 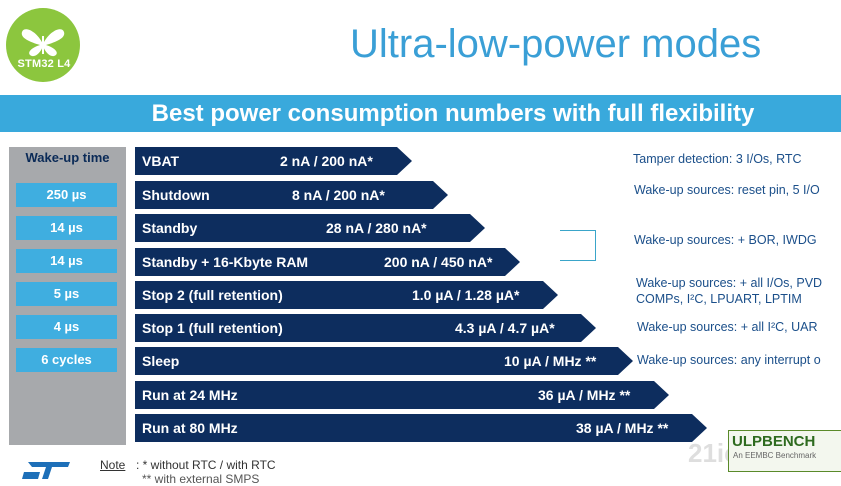 What do you see at coordinates (212, 328) in the screenshot?
I see `mode-label: Stop 1 (full retention)` at bounding box center [212, 328].